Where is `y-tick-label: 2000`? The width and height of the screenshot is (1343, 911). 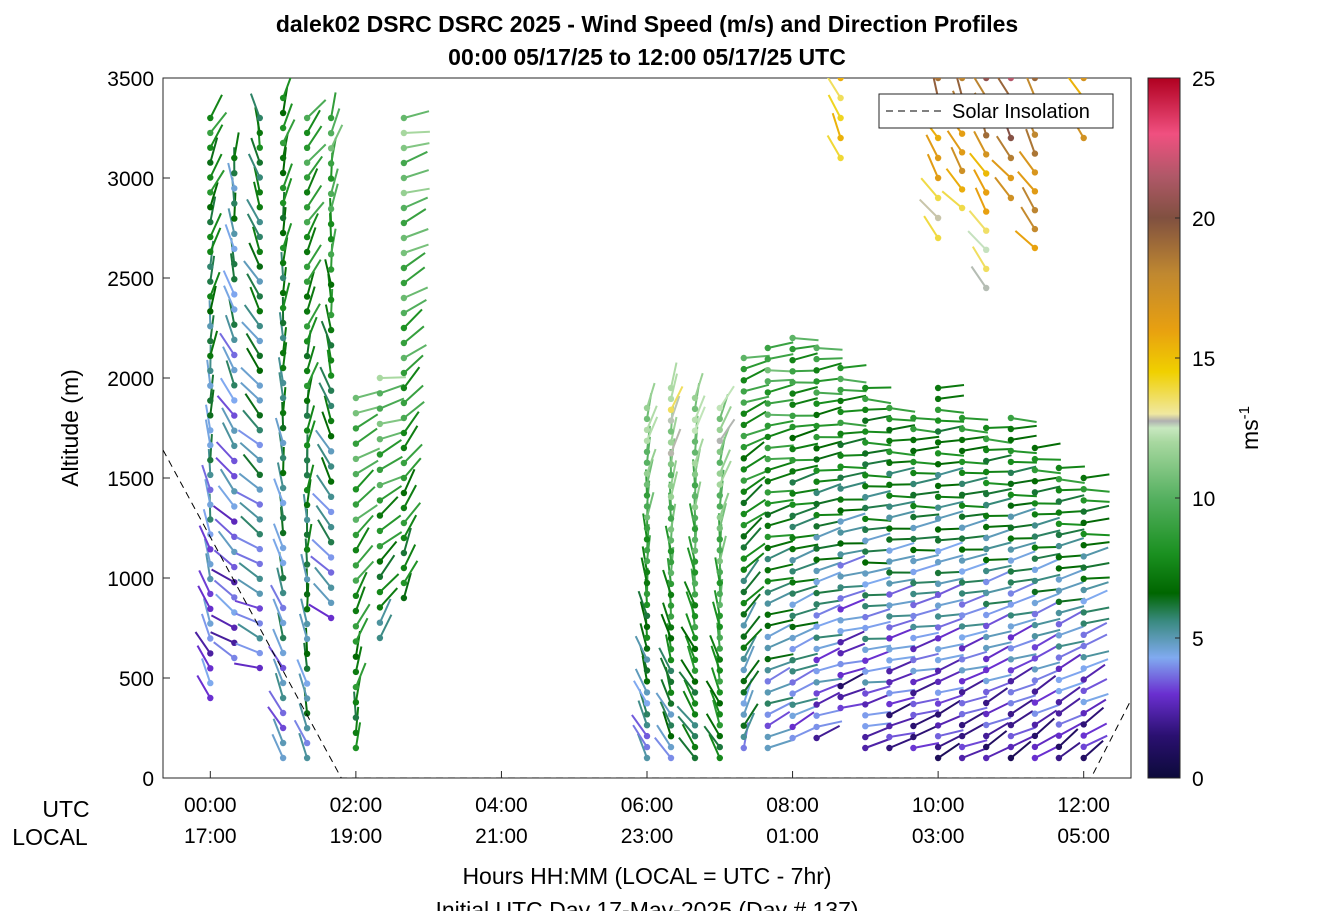
y-tick-label: 2000 is located at coordinates (130, 379).